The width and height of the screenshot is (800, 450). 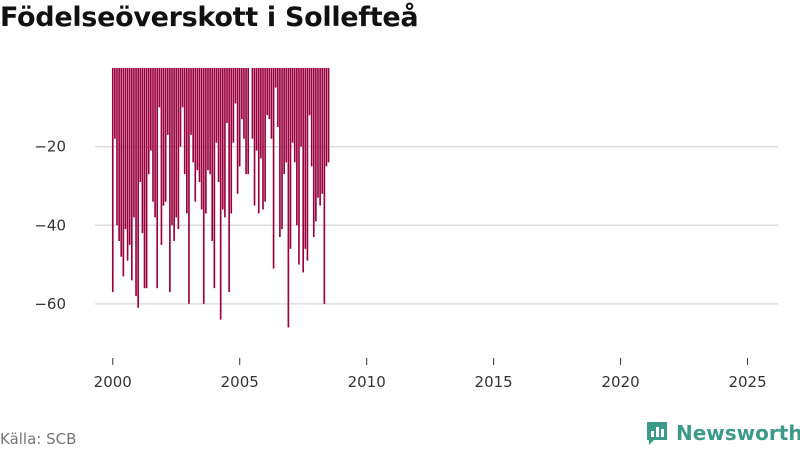 What do you see at coordinates (494, 382) in the screenshot?
I see `x-tick-label: 2015` at bounding box center [494, 382].